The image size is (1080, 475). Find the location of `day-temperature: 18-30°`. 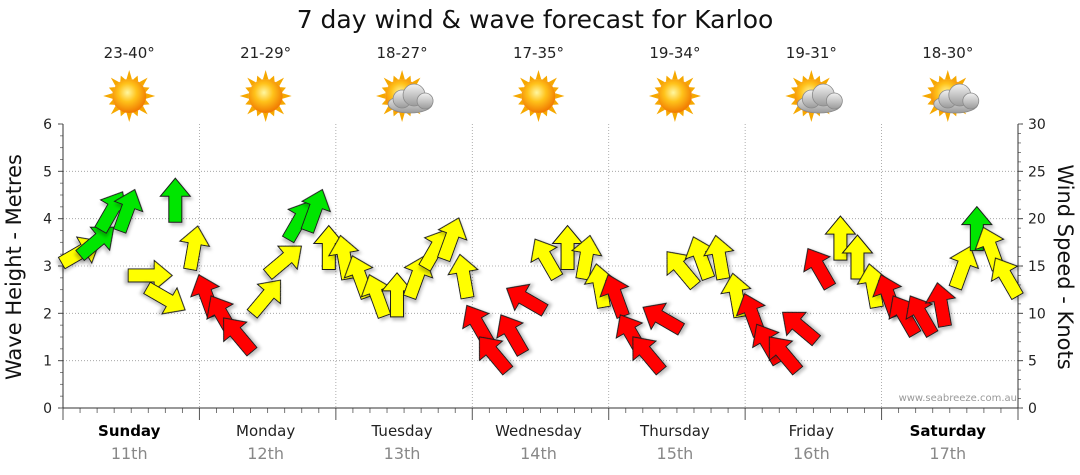

day-temperature: 18-30° is located at coordinates (947, 53).